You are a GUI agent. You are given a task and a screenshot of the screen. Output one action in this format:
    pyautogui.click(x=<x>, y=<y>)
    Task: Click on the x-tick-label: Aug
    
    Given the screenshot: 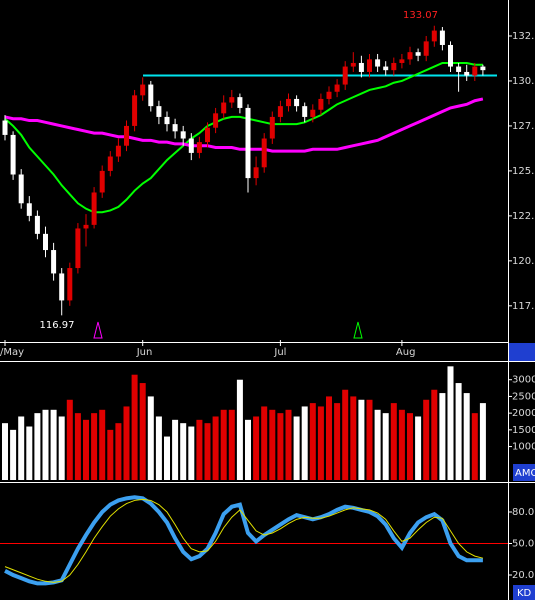 What is the action you would take?
    pyautogui.click(x=406, y=352)
    